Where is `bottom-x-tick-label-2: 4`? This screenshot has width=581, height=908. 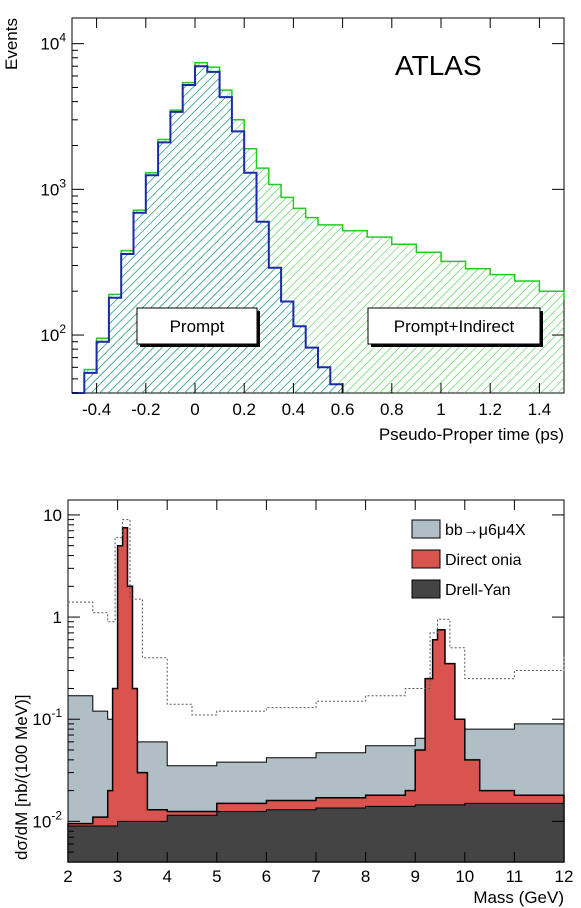
bottom-x-tick-label-2: 4 is located at coordinates (166, 876).